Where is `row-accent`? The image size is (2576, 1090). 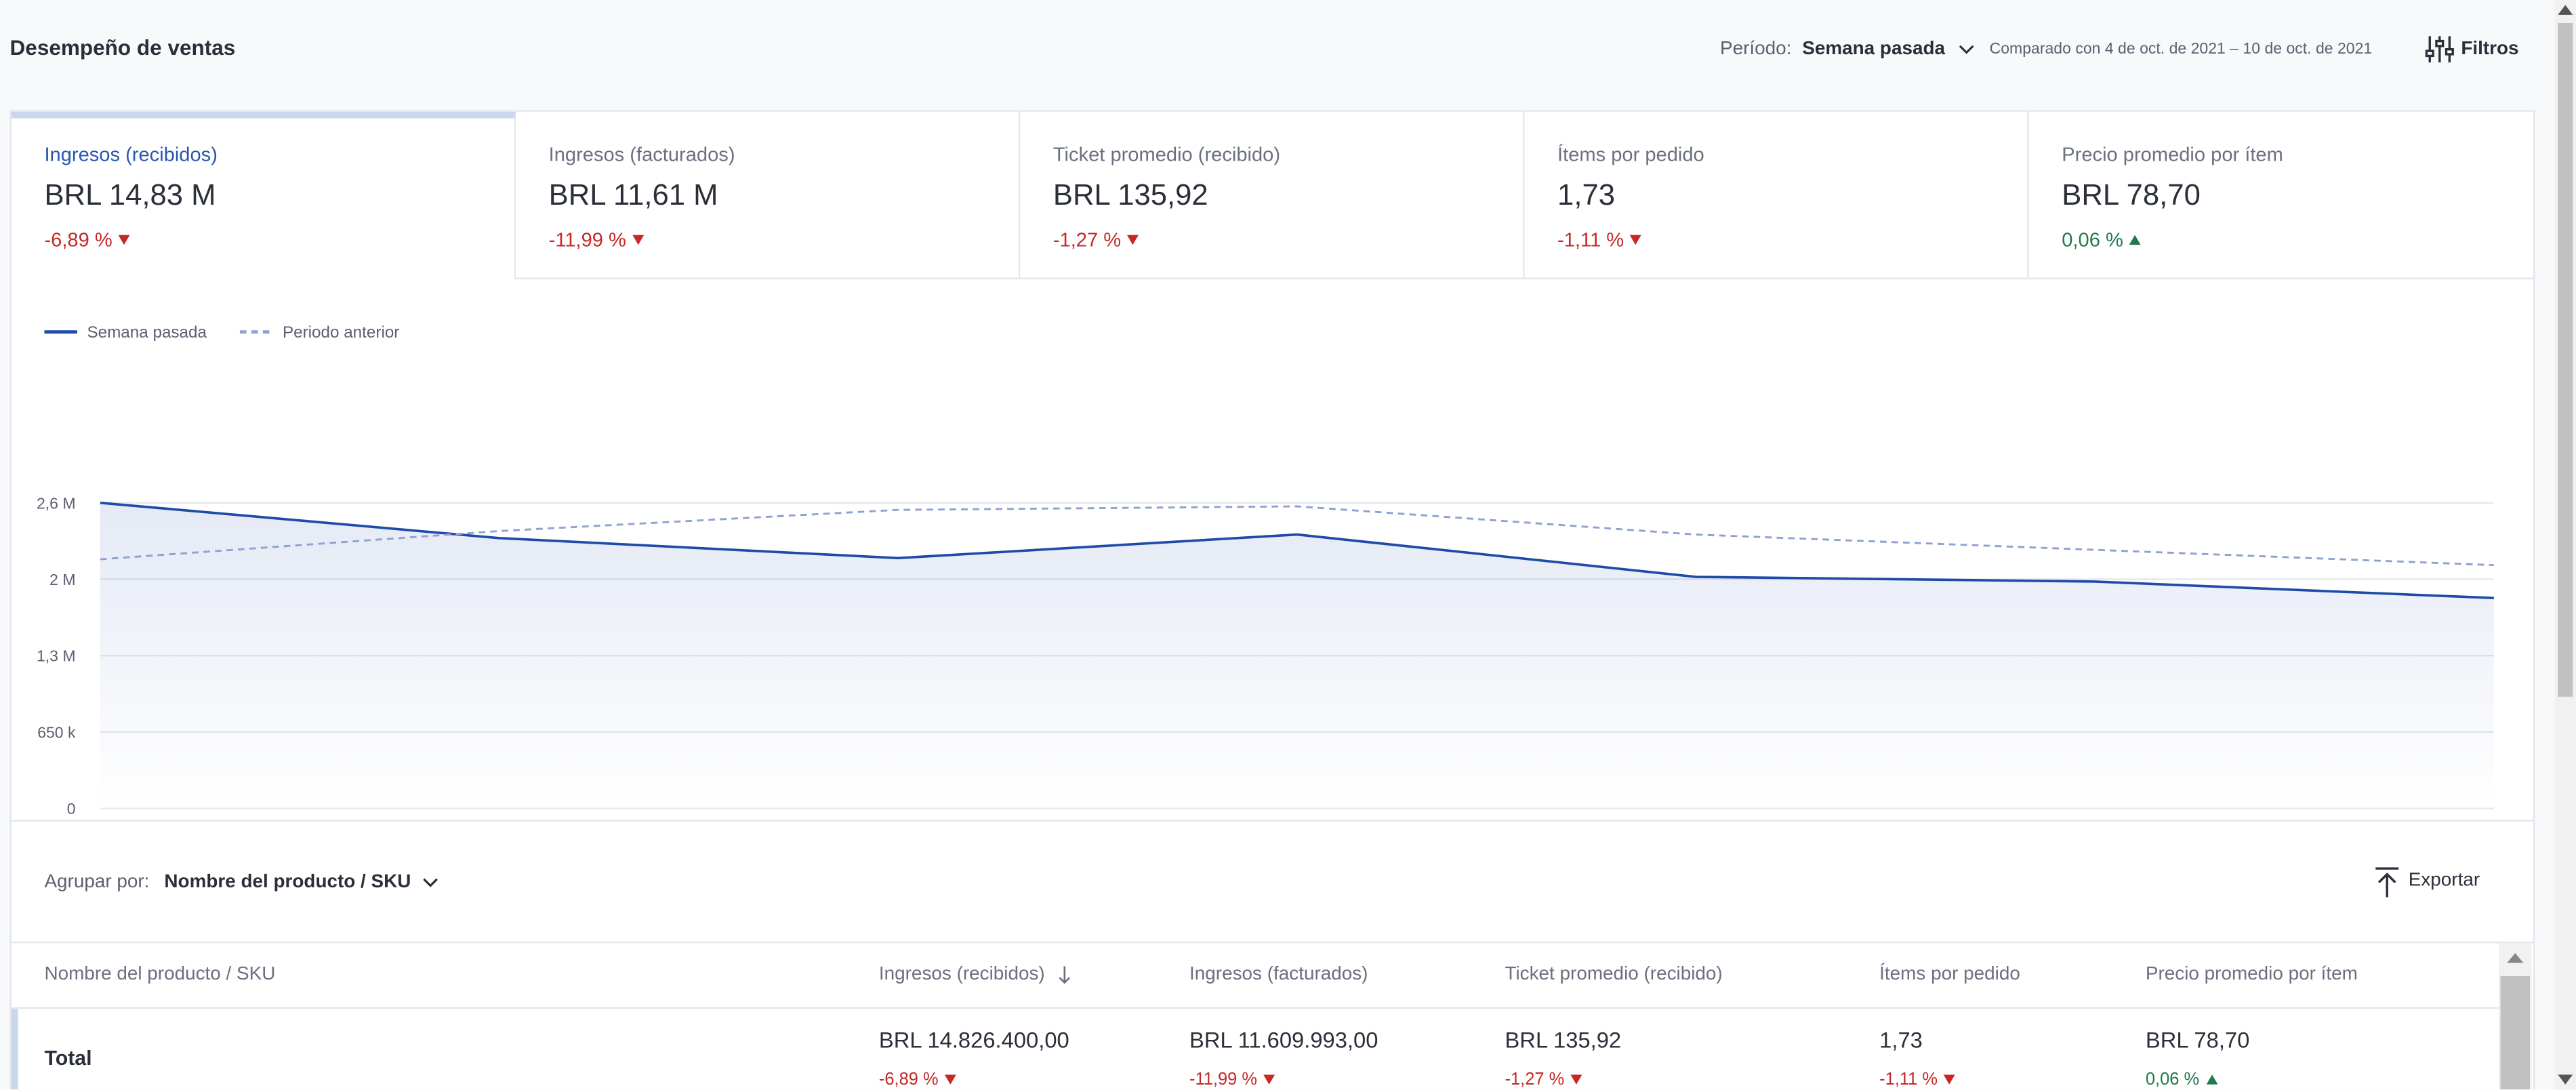 row-accent is located at coordinates (15, 1050).